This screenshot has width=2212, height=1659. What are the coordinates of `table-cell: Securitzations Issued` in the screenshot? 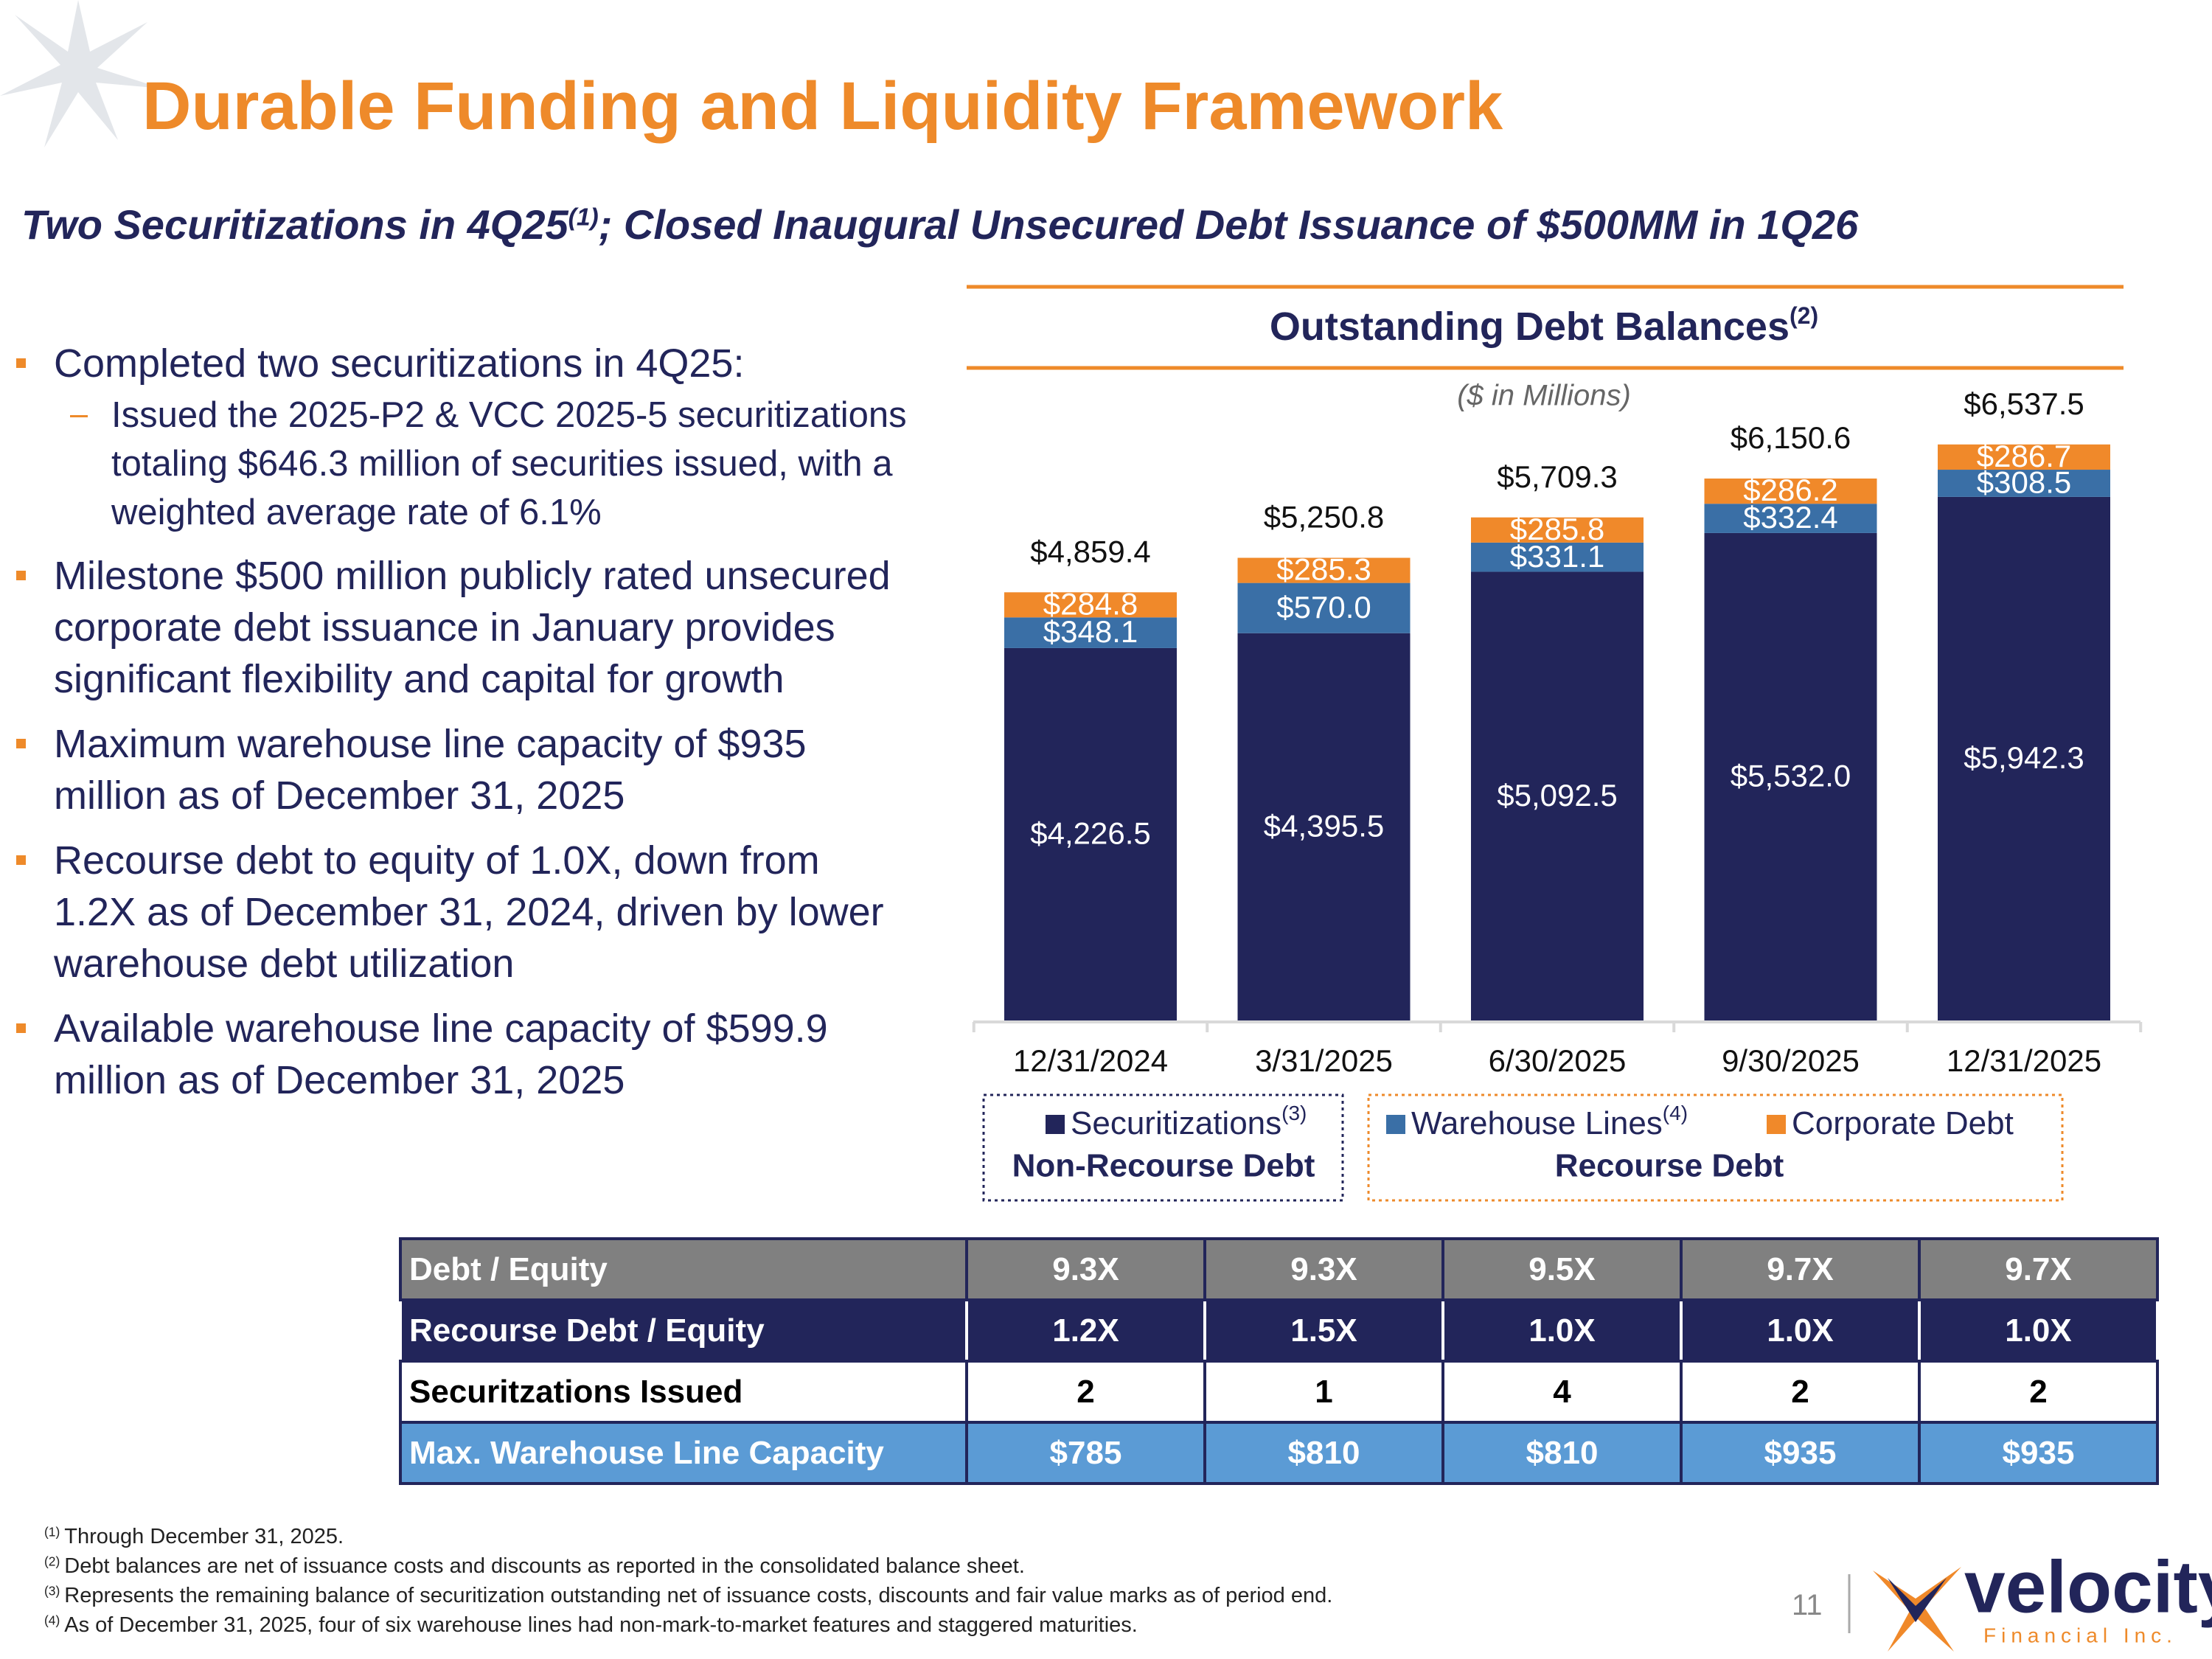 It's located at (683, 1392).